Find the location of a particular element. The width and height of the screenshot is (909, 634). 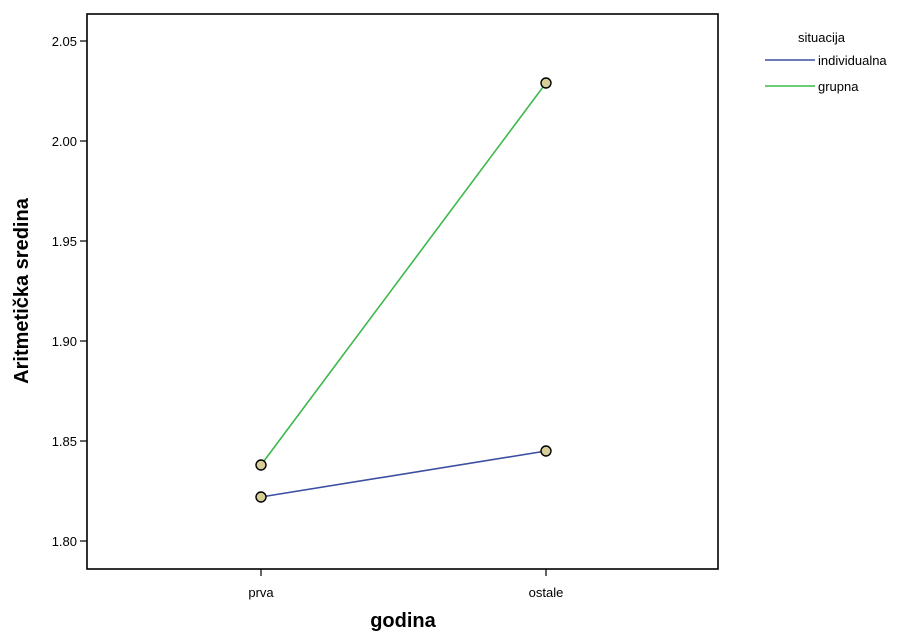

series-line-individualna is located at coordinates (403, 474).